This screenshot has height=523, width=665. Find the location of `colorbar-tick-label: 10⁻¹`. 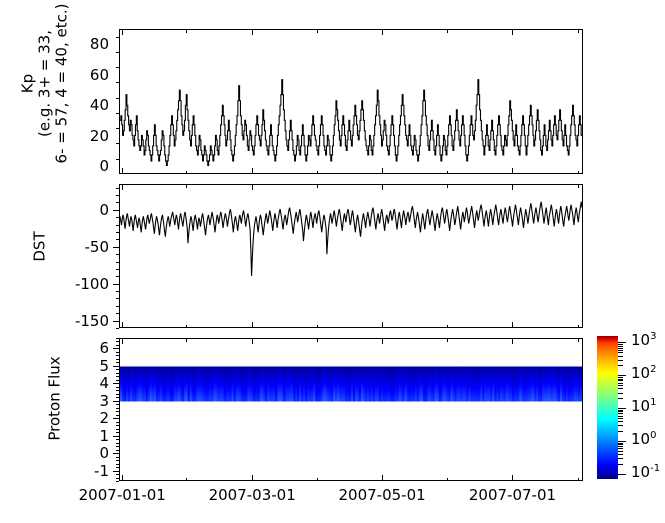

colorbar-tick-label: 10⁻¹ is located at coordinates (646, 471).